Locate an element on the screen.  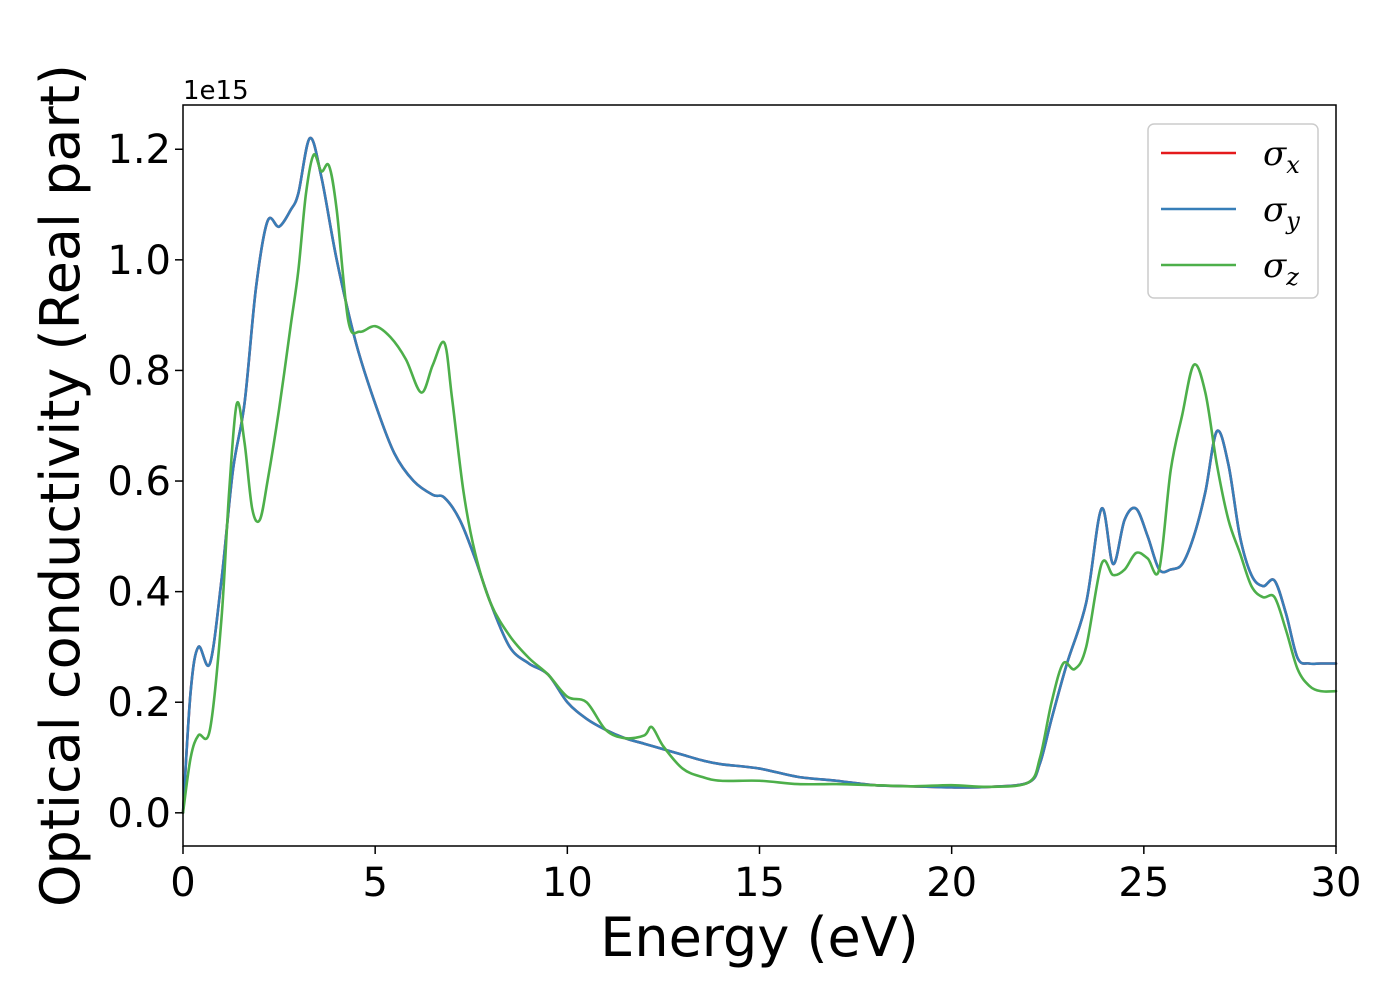
y-axis-offset-label: 1e15 is located at coordinates (216, 91).